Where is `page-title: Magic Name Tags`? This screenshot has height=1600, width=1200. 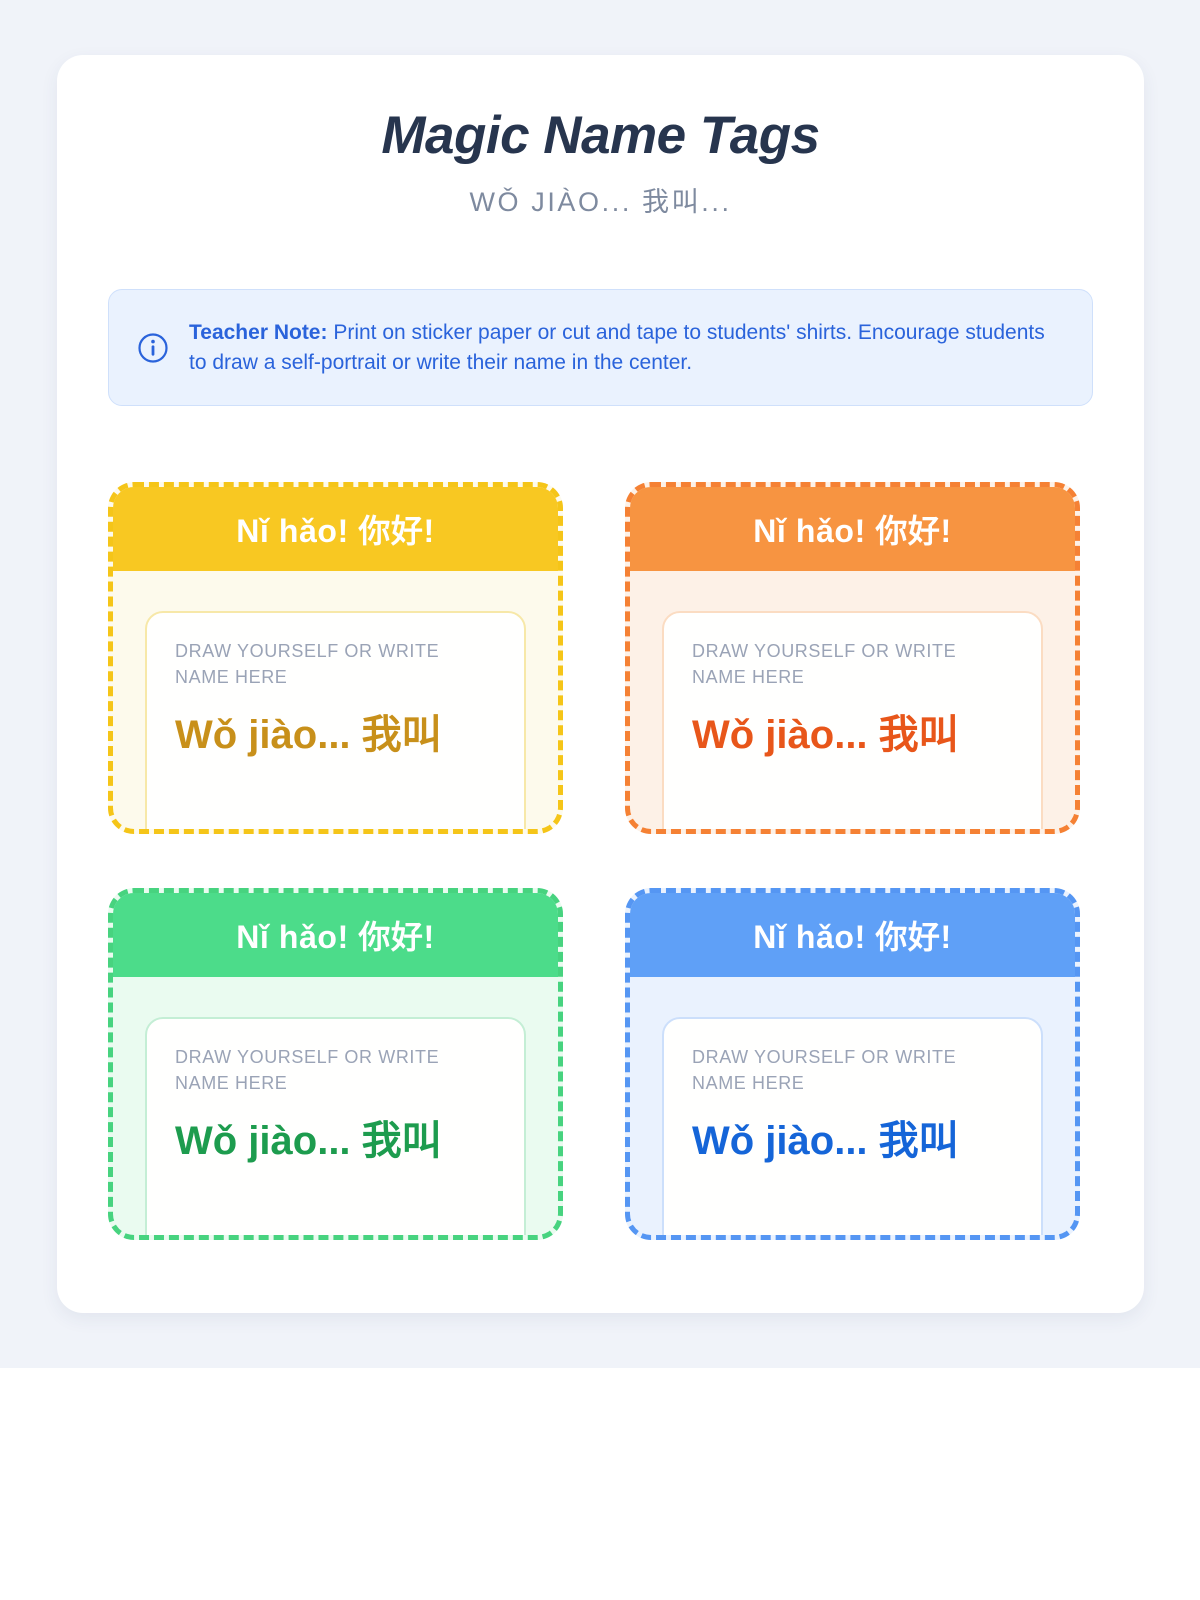
page-title: Magic Name Tags is located at coordinates (600, 135).